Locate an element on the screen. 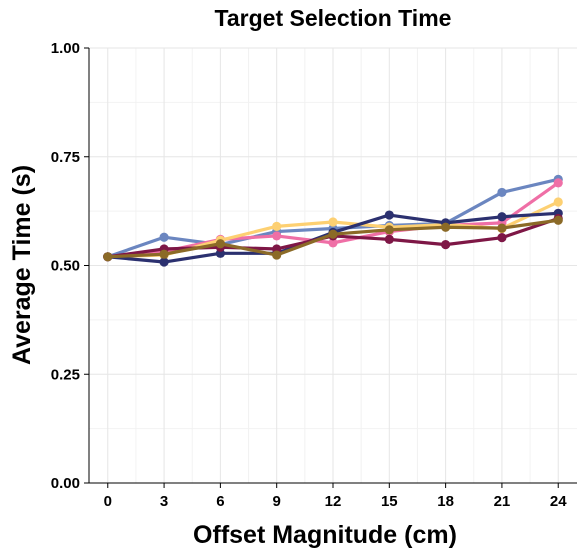 The width and height of the screenshot is (580, 554). chart-title: Target Selection Time is located at coordinates (333, 18).